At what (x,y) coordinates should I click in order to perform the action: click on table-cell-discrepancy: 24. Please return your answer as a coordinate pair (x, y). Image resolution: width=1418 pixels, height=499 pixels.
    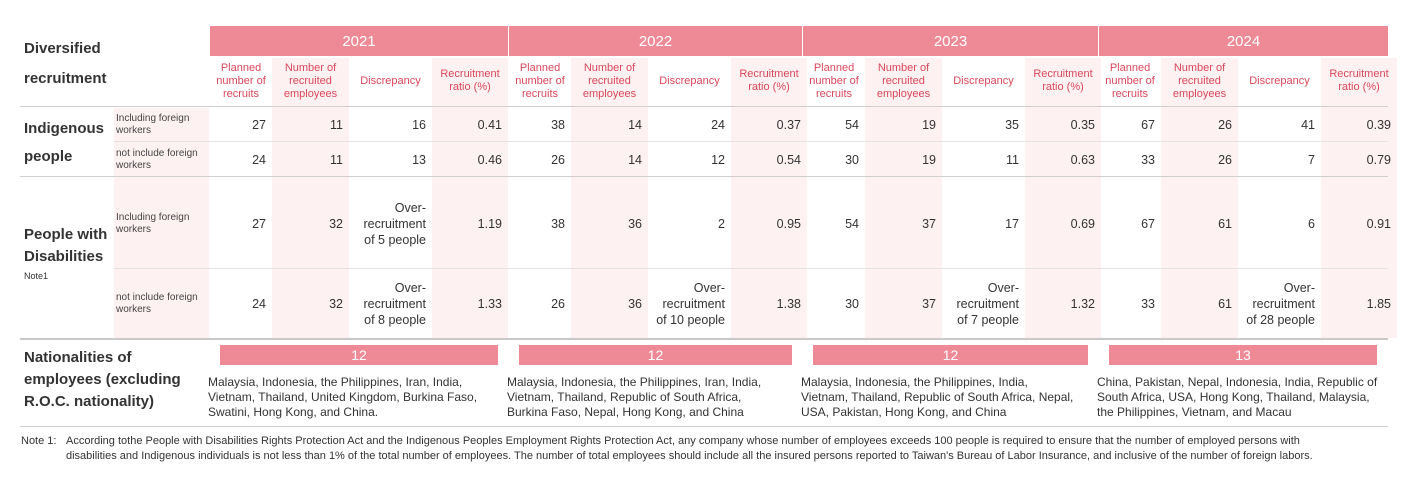
    Looking at the image, I should click on (718, 125).